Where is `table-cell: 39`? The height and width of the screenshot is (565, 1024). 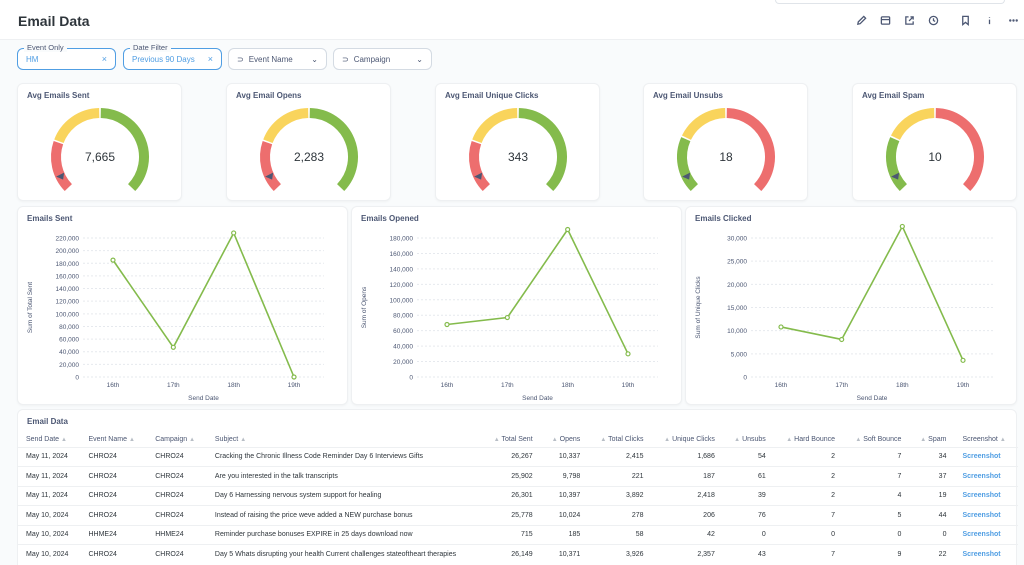 table-cell: 39 is located at coordinates (748, 495).